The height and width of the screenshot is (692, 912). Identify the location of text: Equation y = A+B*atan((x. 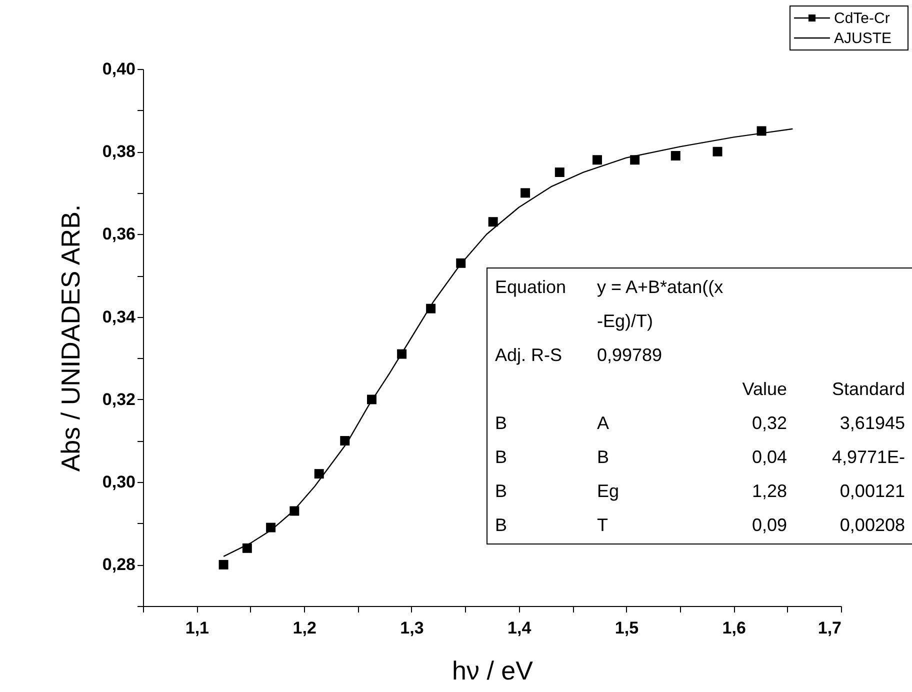
(609, 287).